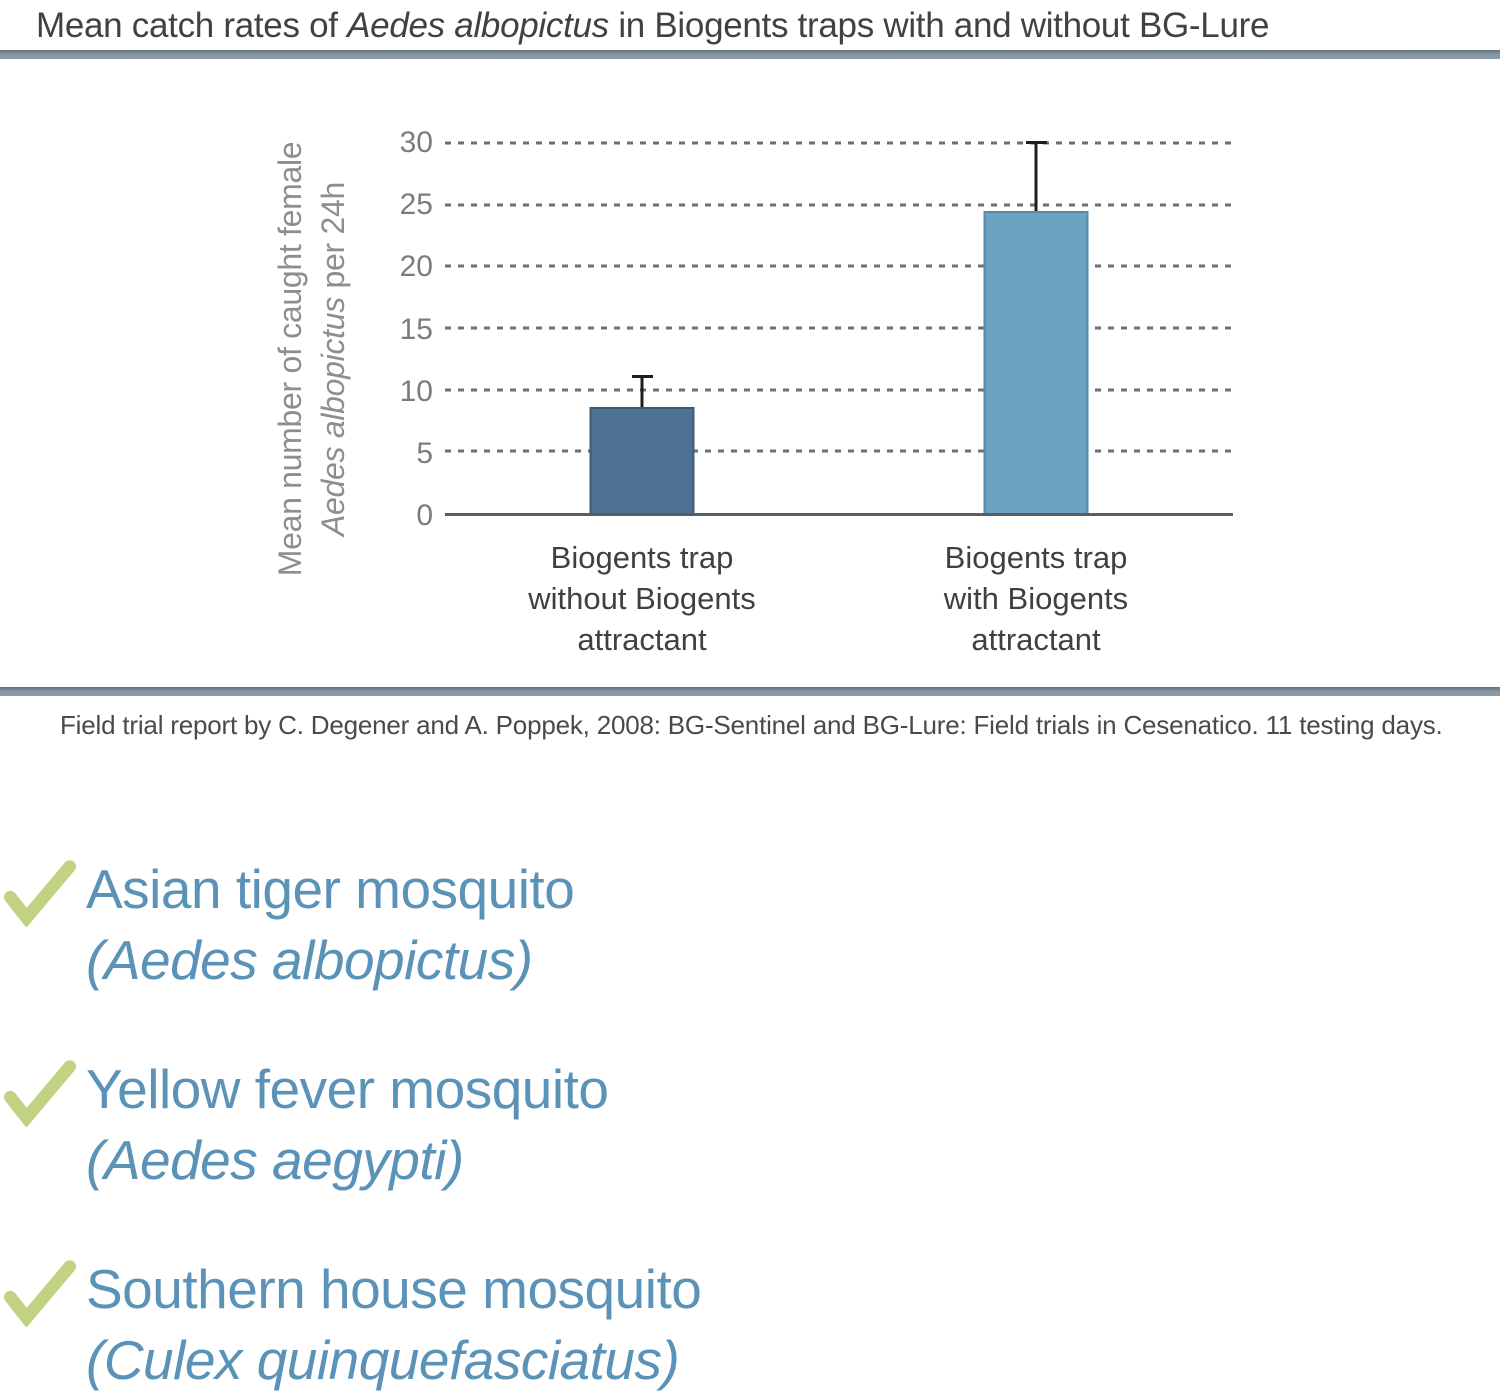  Describe the element at coordinates (290, 359) in the screenshot. I see `y-axis-title-line1: Mean number of caught female` at that location.